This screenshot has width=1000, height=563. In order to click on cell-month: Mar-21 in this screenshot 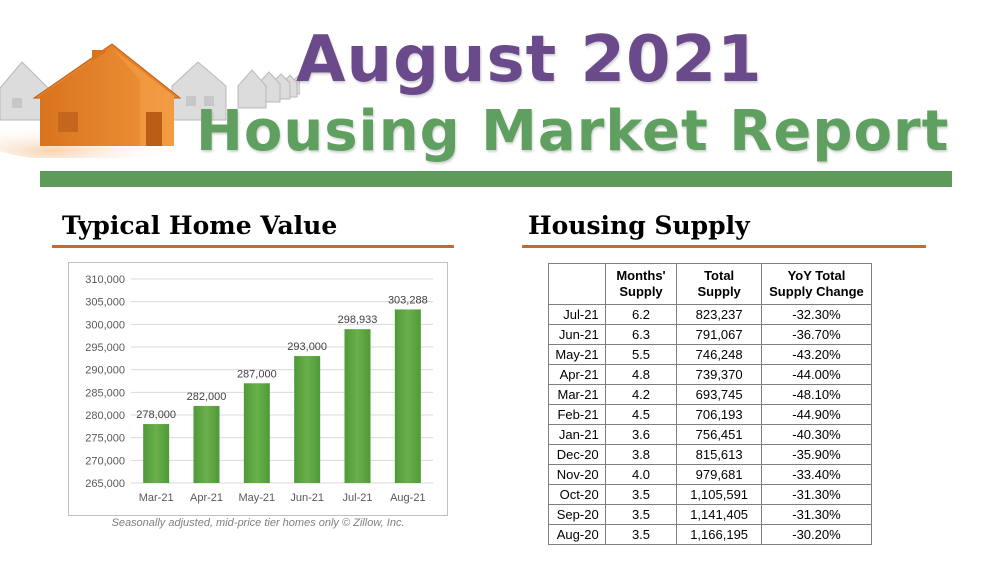, I will do `click(577, 394)`.